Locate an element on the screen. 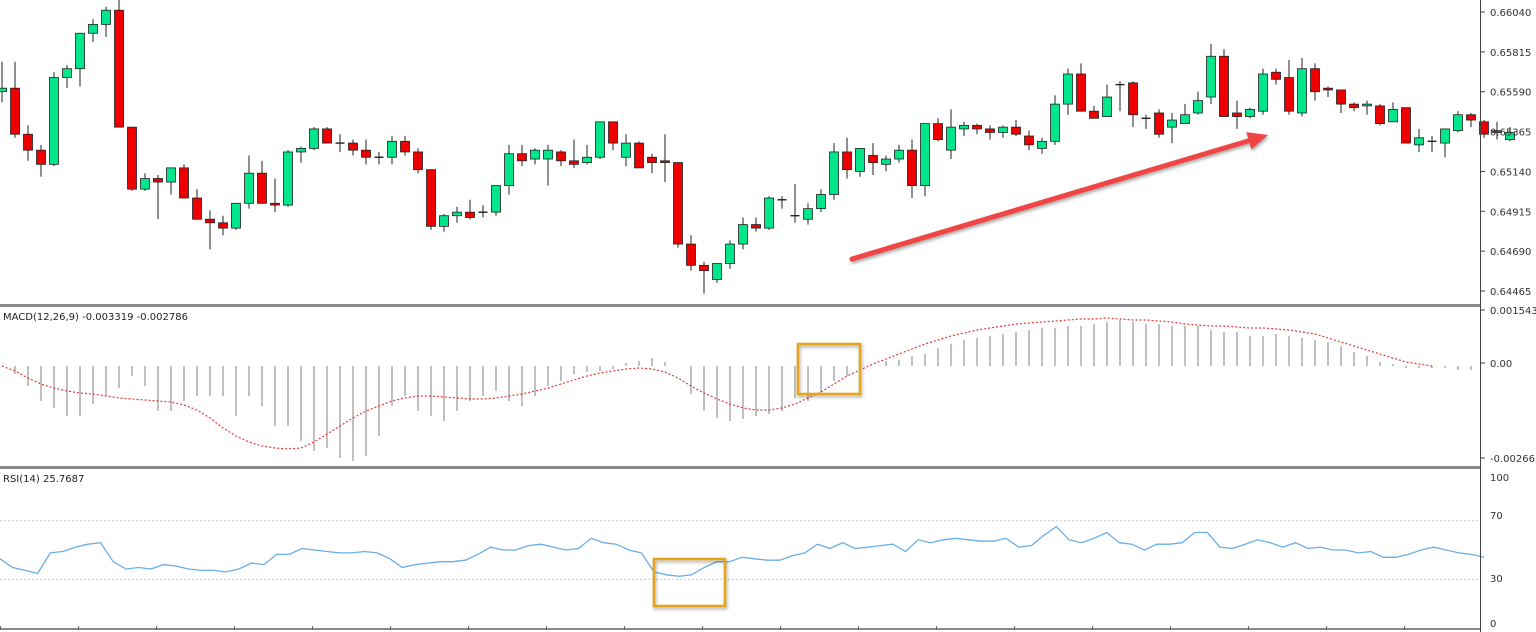  price-tick-label: 0.65365 is located at coordinates (1510, 133).